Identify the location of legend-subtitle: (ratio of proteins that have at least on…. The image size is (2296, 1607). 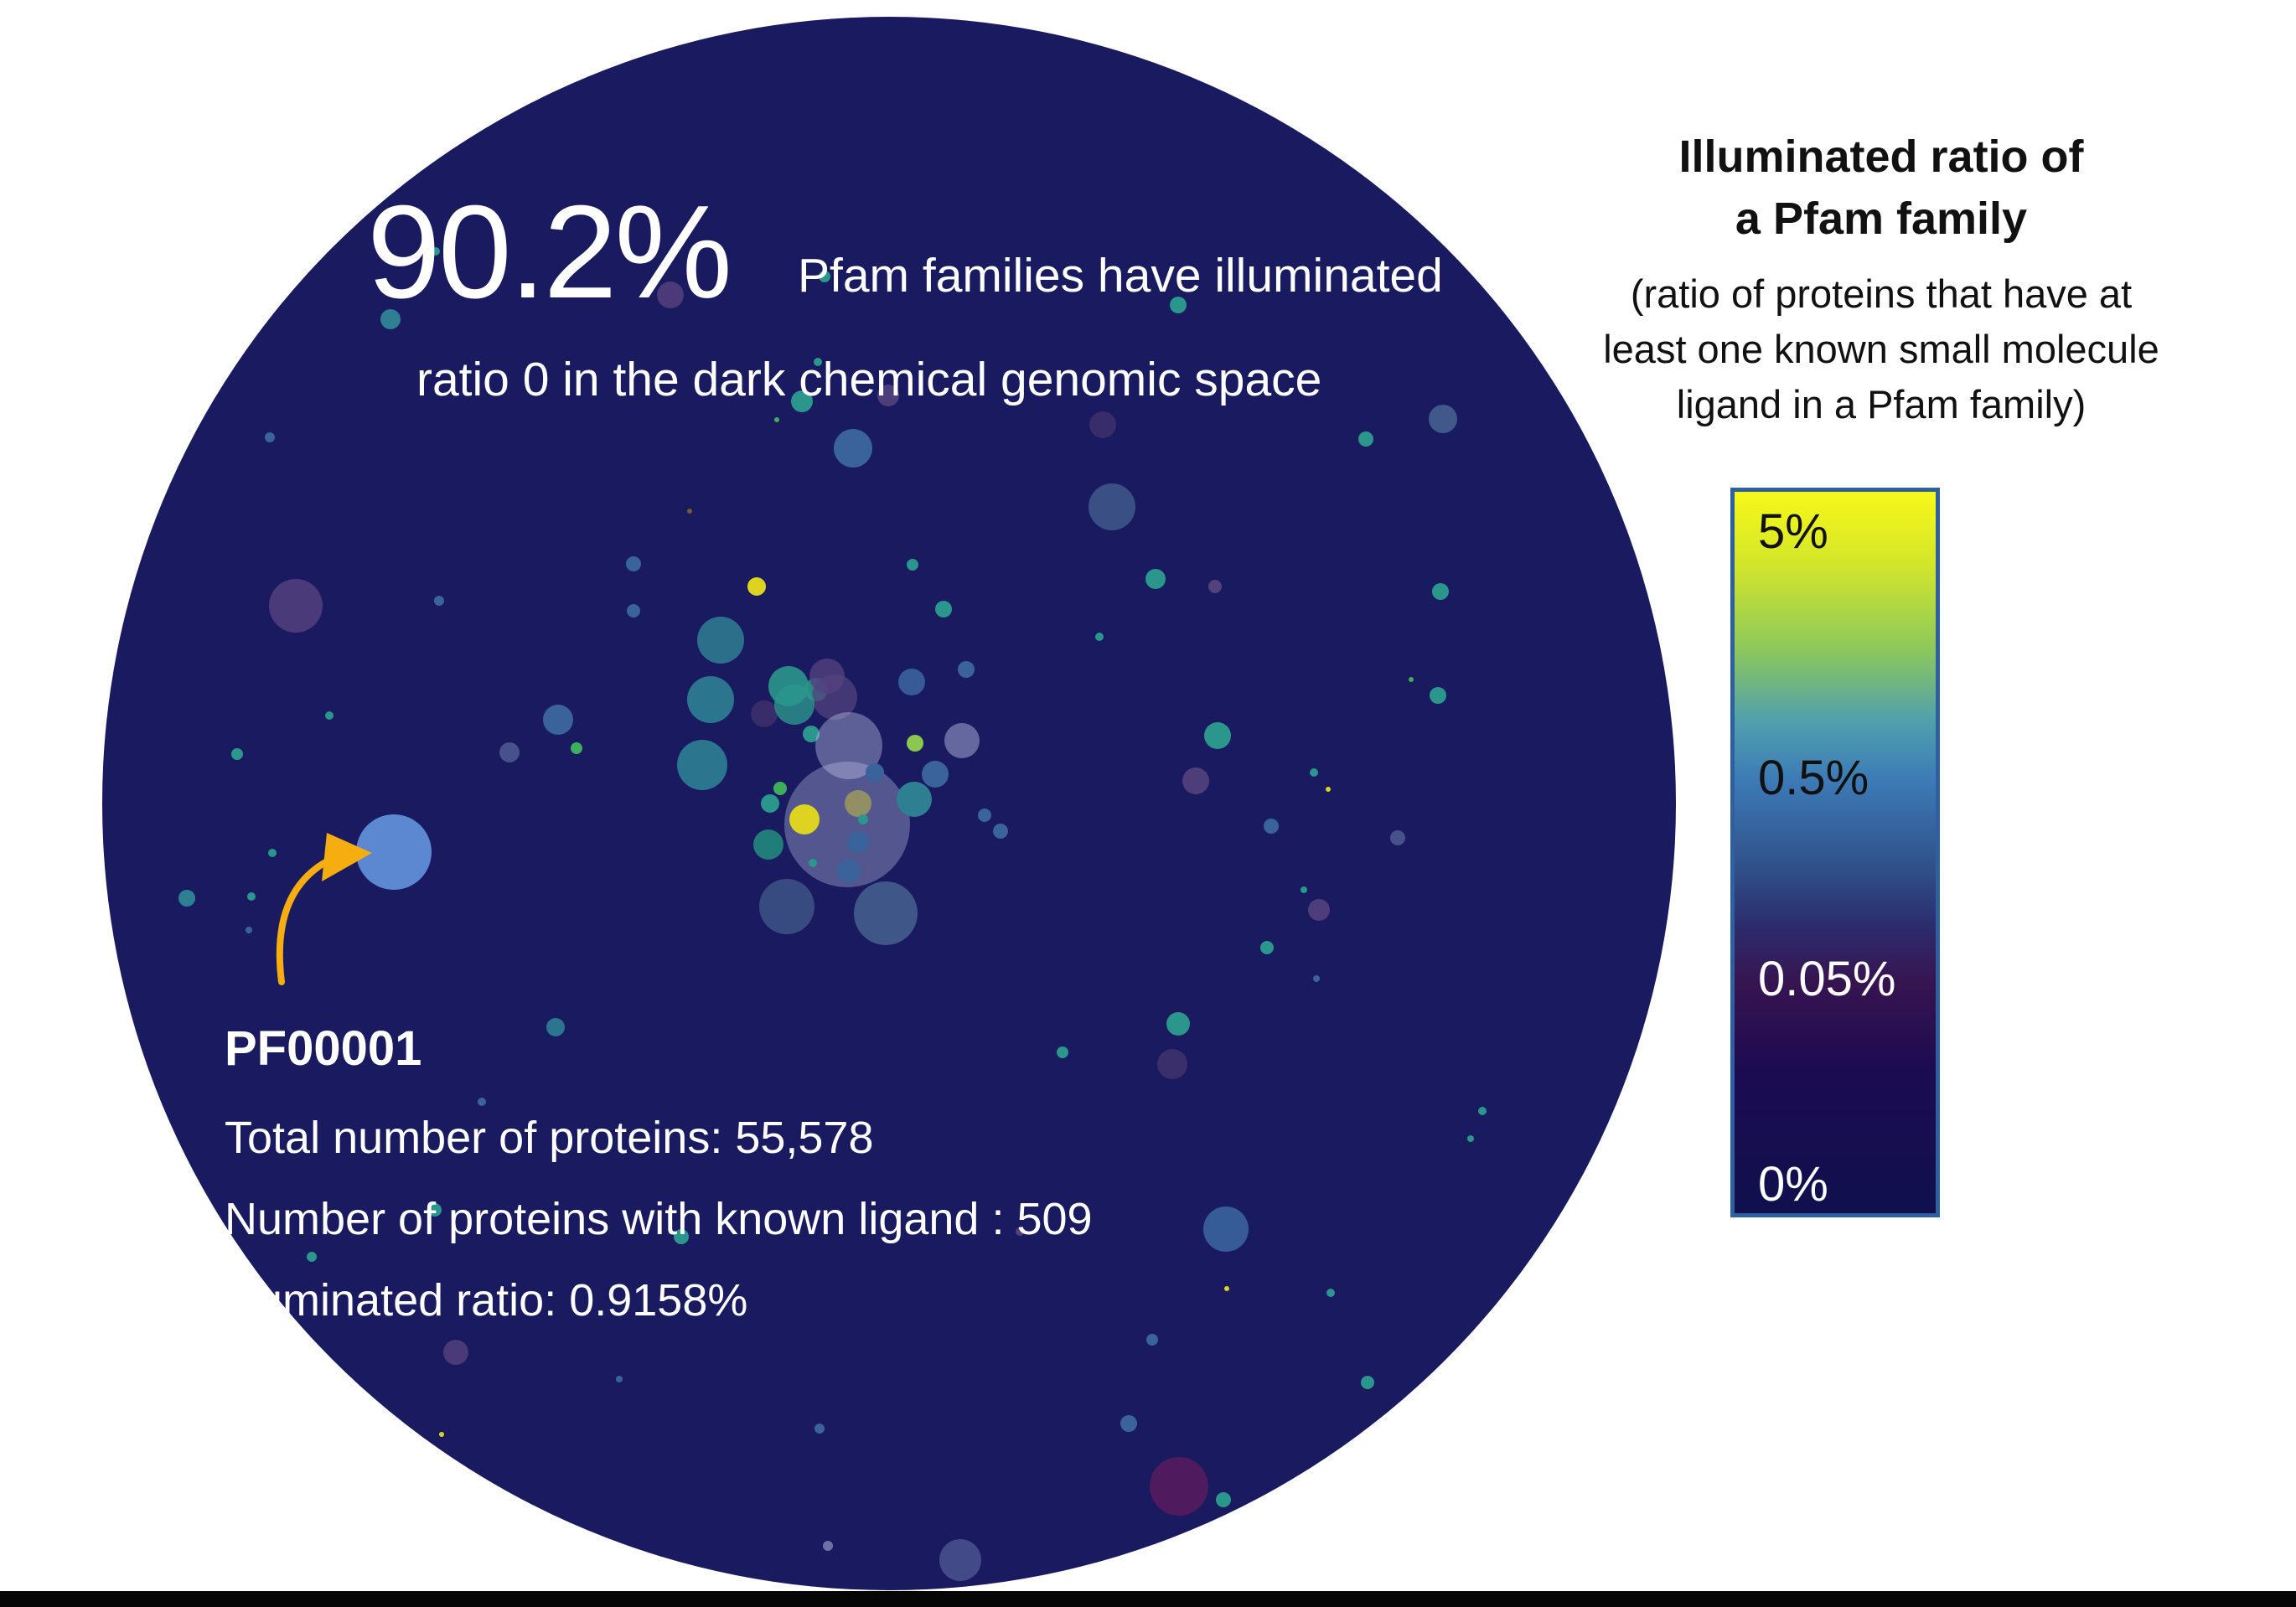
(1881, 349).